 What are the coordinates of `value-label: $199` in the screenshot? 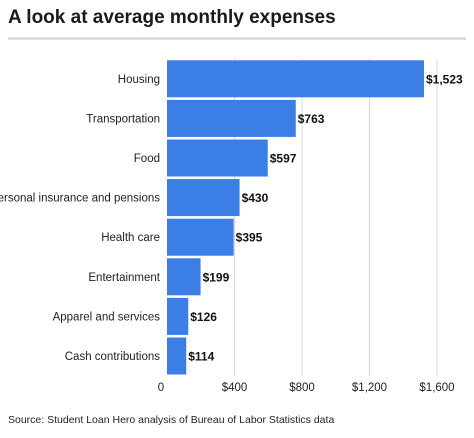 It's located at (216, 277).